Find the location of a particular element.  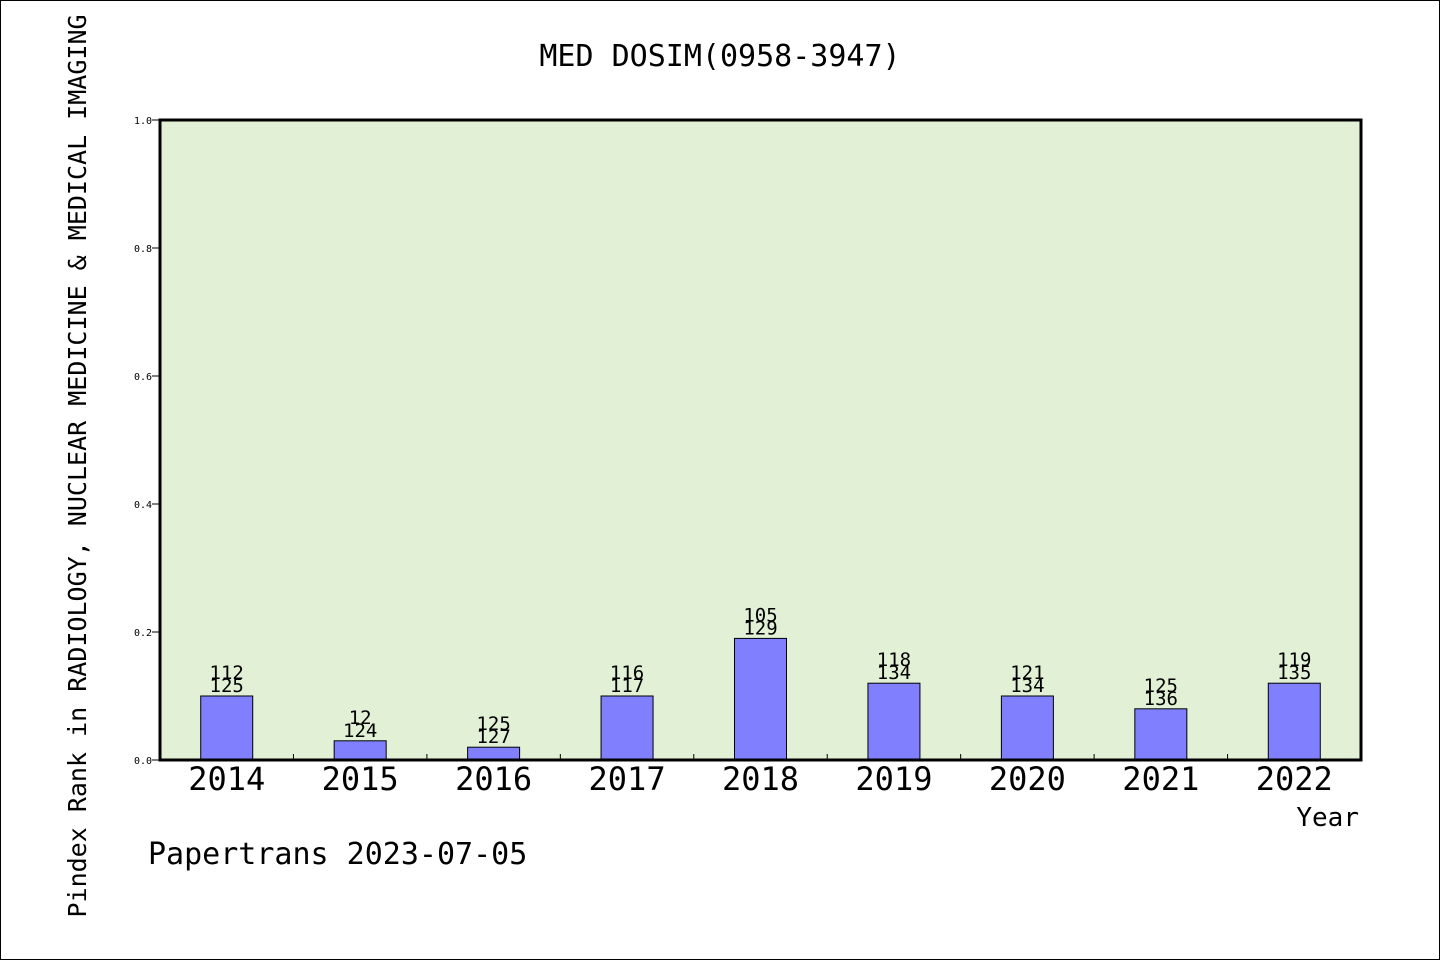

bar-label-top: 112 is located at coordinates (227, 673).